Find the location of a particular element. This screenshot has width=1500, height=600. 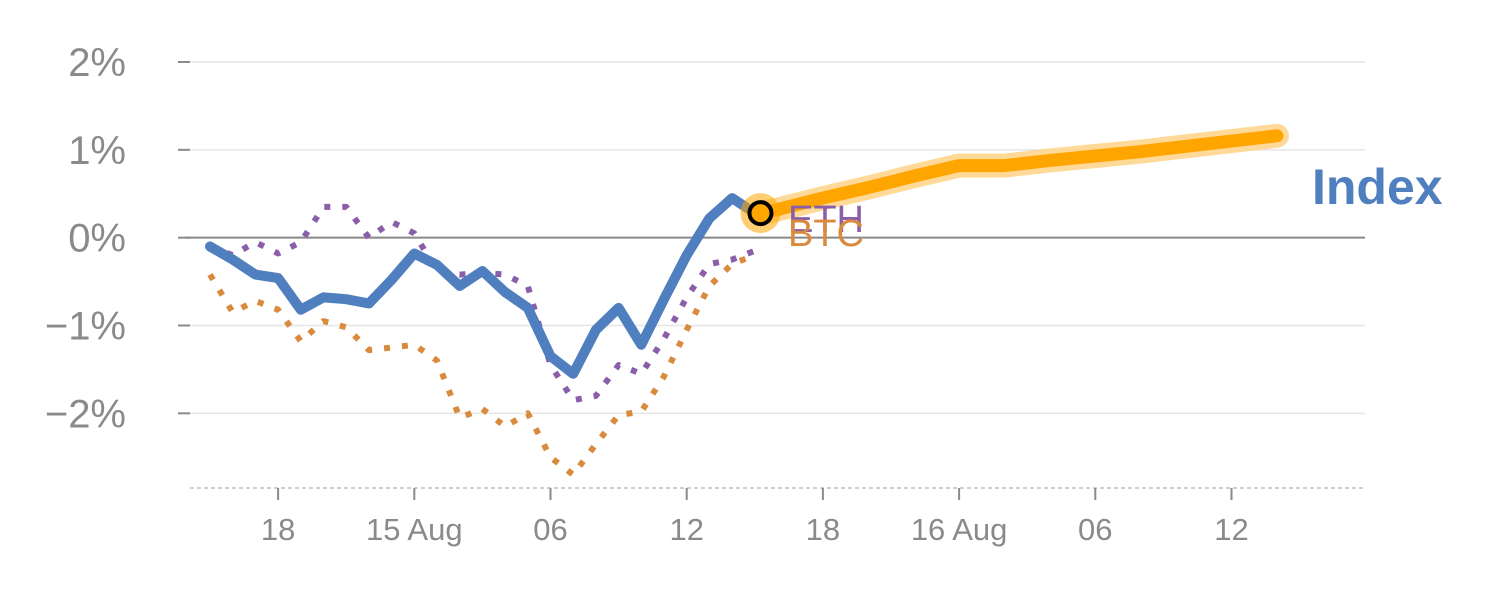

series-index-line is located at coordinates (482, 286).